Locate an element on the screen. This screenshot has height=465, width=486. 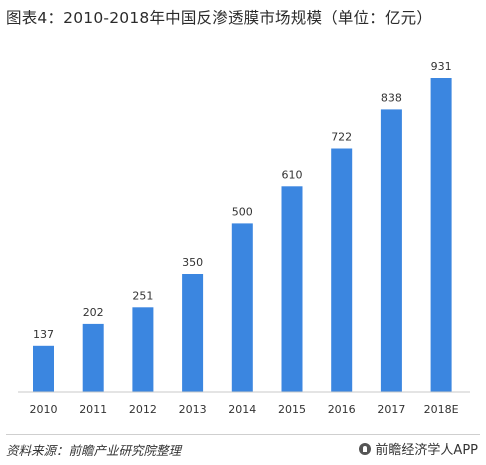
bar-2016 is located at coordinates (342, 270).